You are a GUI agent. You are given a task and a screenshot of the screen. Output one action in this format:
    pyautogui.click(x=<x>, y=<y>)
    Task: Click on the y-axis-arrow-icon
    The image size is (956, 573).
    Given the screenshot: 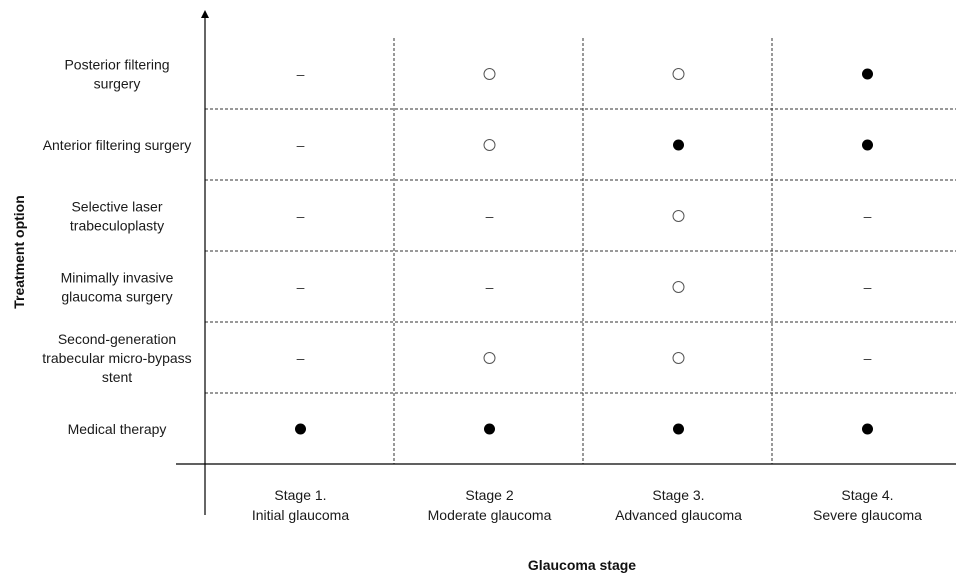 What is the action you would take?
    pyautogui.click(x=205, y=14)
    